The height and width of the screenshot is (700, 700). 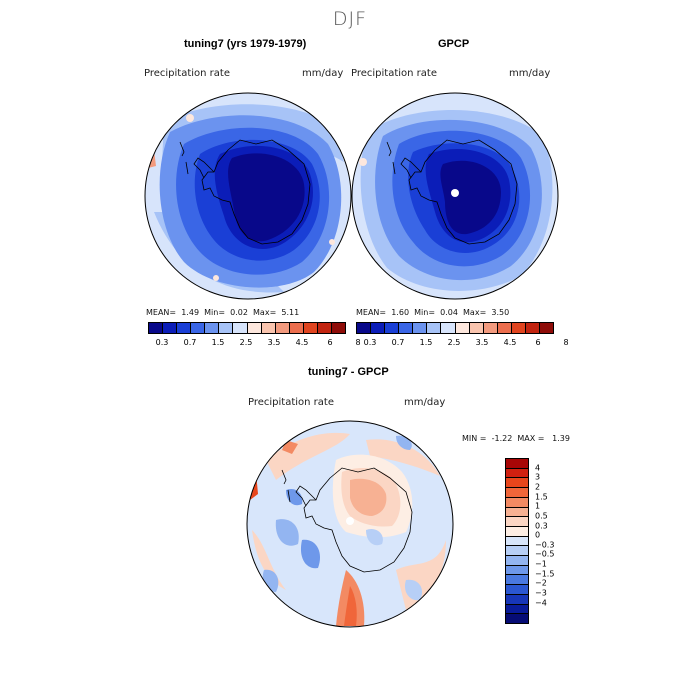 I want to click on polar-map-obs, so click(x=455, y=196).